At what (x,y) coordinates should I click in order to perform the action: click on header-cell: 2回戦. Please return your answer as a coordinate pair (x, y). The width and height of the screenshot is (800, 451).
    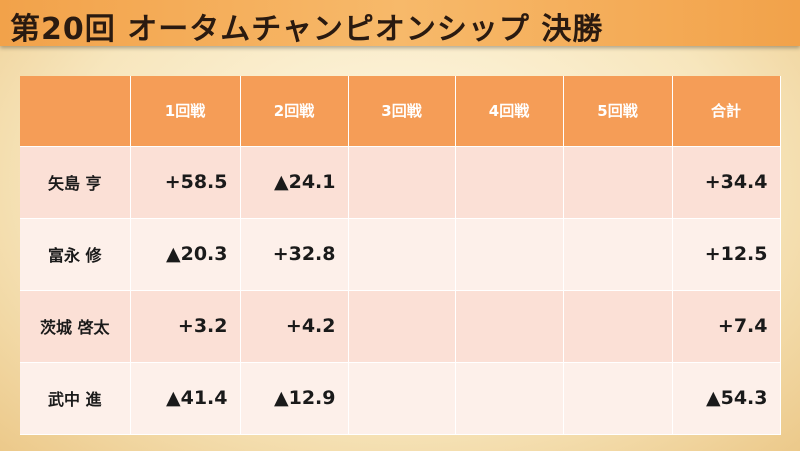
    Looking at the image, I should click on (294, 111).